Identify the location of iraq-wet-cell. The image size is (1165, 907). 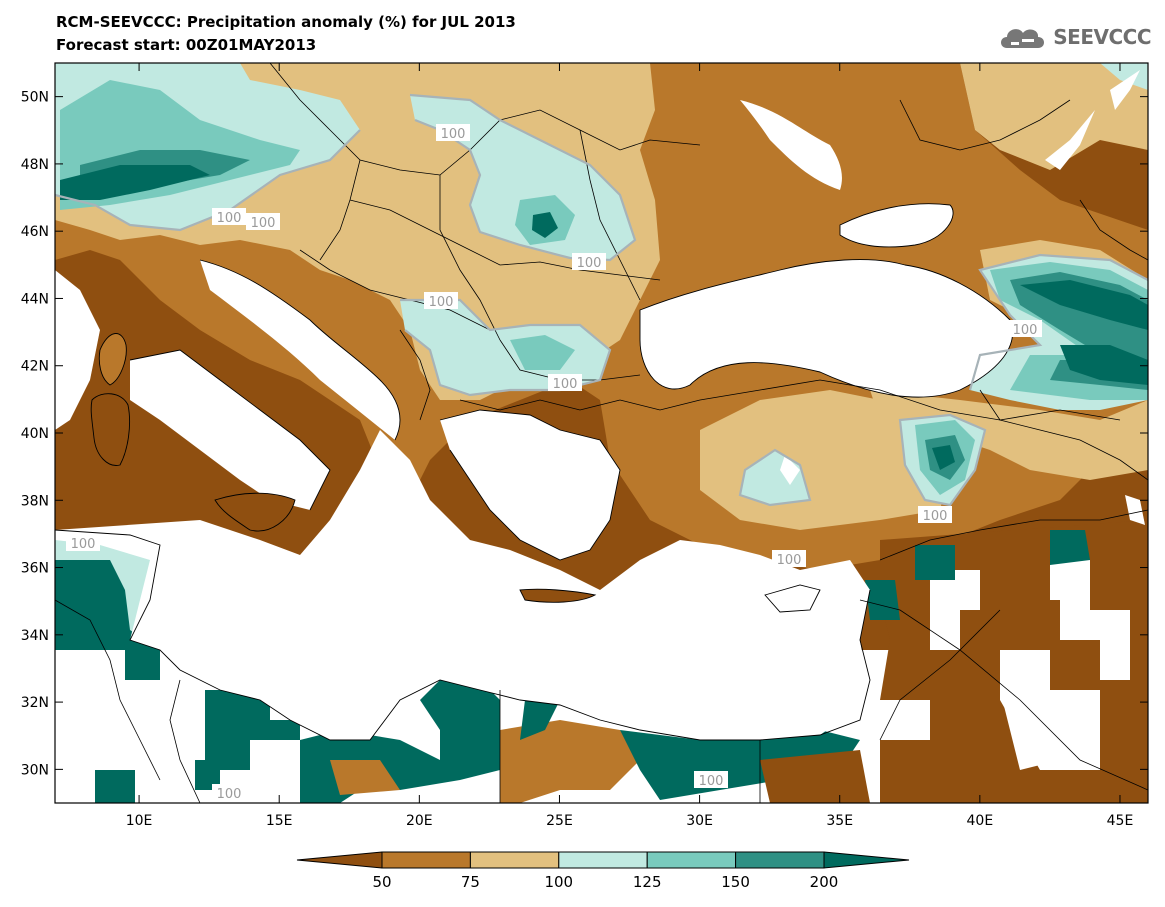
(1070, 547).